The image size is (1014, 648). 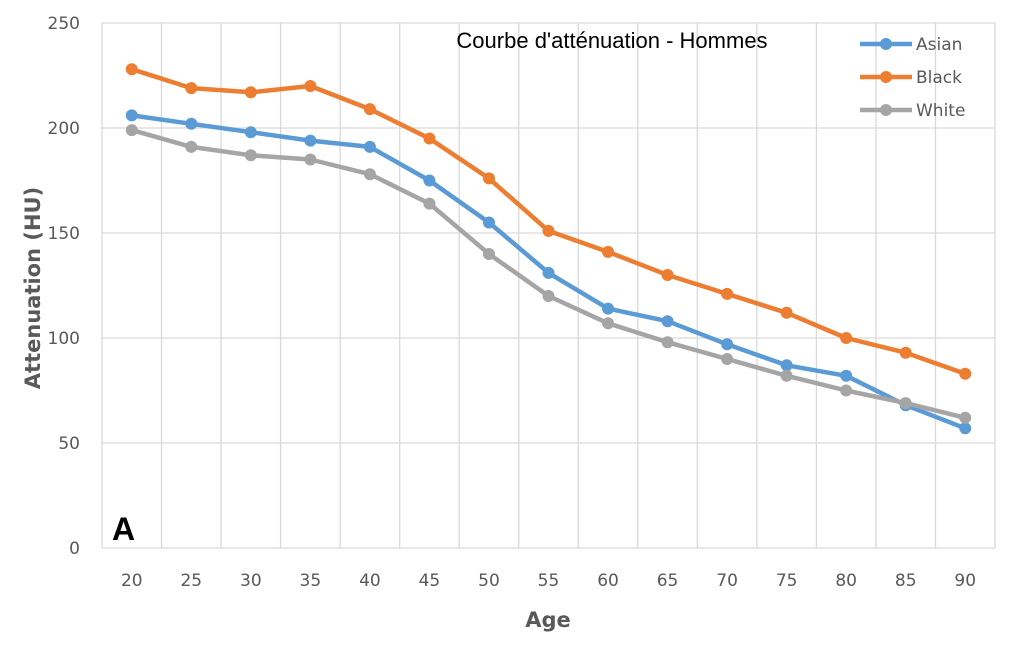 I want to click on x-tick-label: 30, so click(x=251, y=581).